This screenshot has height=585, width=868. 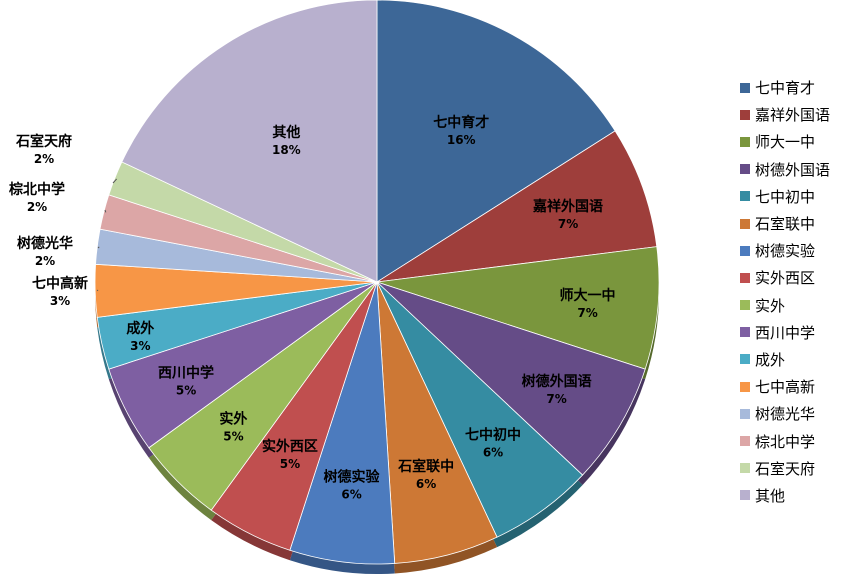 I want to click on slice-5-value-label: 6%, so click(x=493, y=453).